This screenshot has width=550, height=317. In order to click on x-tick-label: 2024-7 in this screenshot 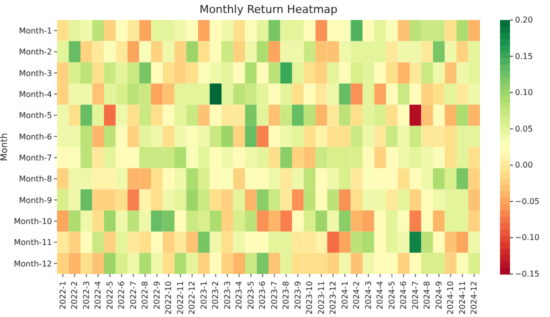, I will do `click(415, 295)`.